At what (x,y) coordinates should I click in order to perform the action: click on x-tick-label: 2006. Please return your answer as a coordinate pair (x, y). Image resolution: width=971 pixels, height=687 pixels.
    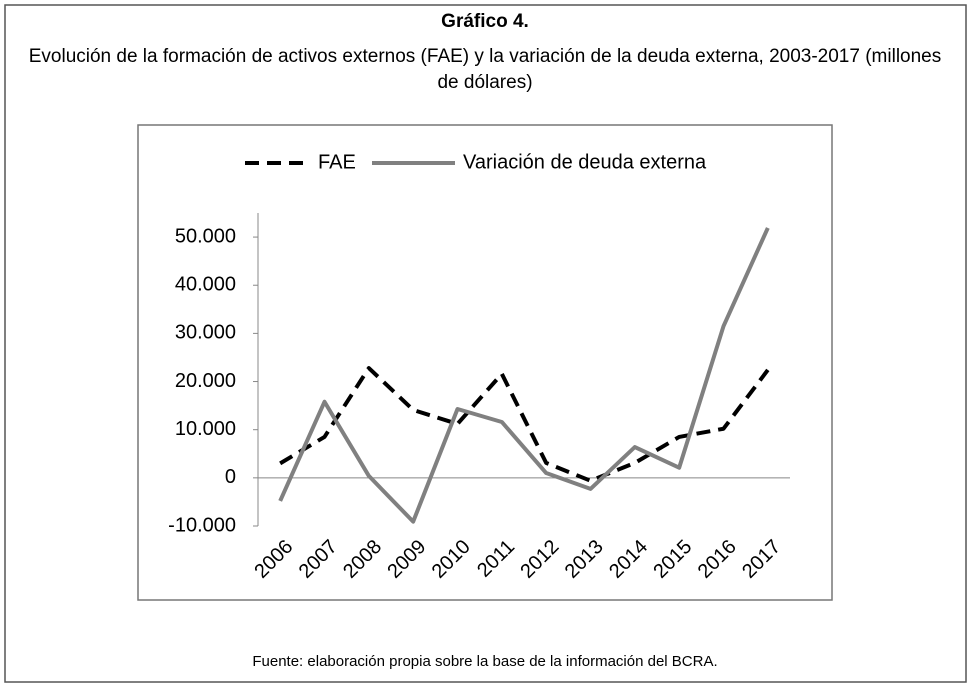
    Looking at the image, I should click on (273, 559).